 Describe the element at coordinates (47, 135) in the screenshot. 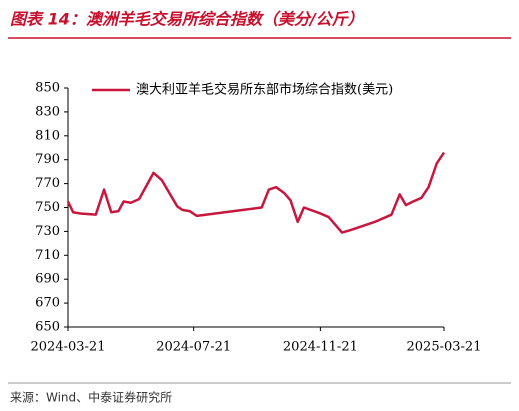

I see `y-tick-label: 810` at that location.